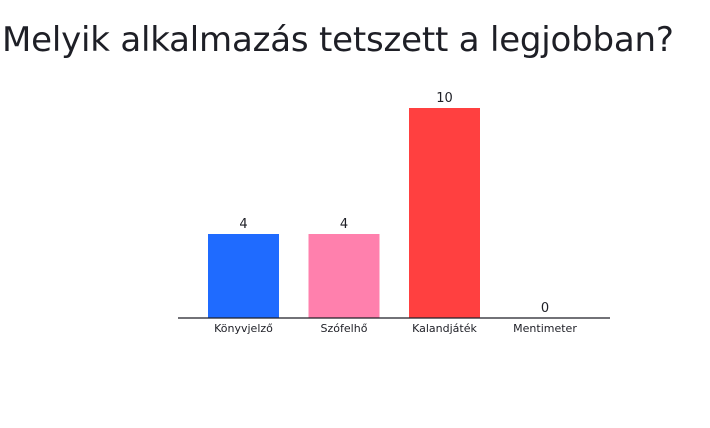 This screenshot has height=428, width=710. What do you see at coordinates (444, 98) in the screenshot?
I see `data-label-2: 10` at bounding box center [444, 98].